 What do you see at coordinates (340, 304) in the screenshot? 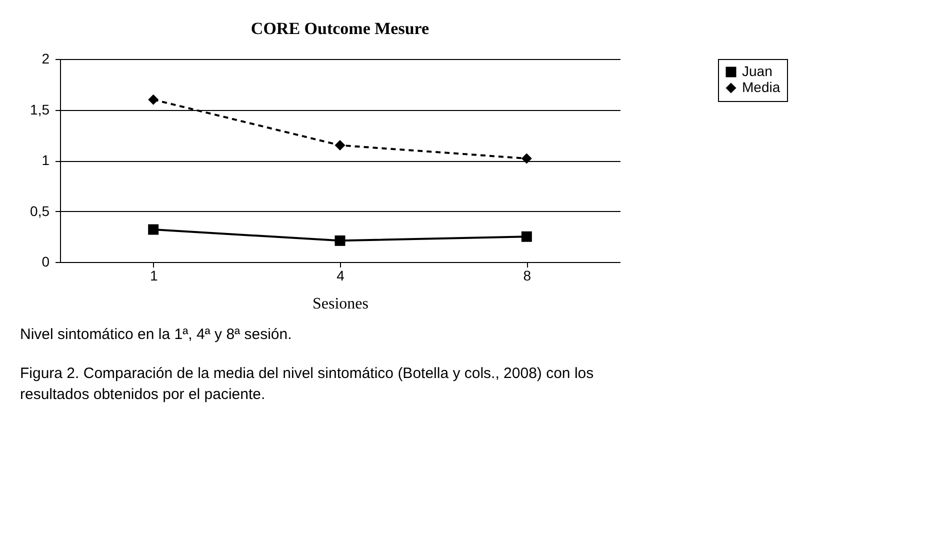
I see `x-axis-title: Sesiones` at bounding box center [340, 304].